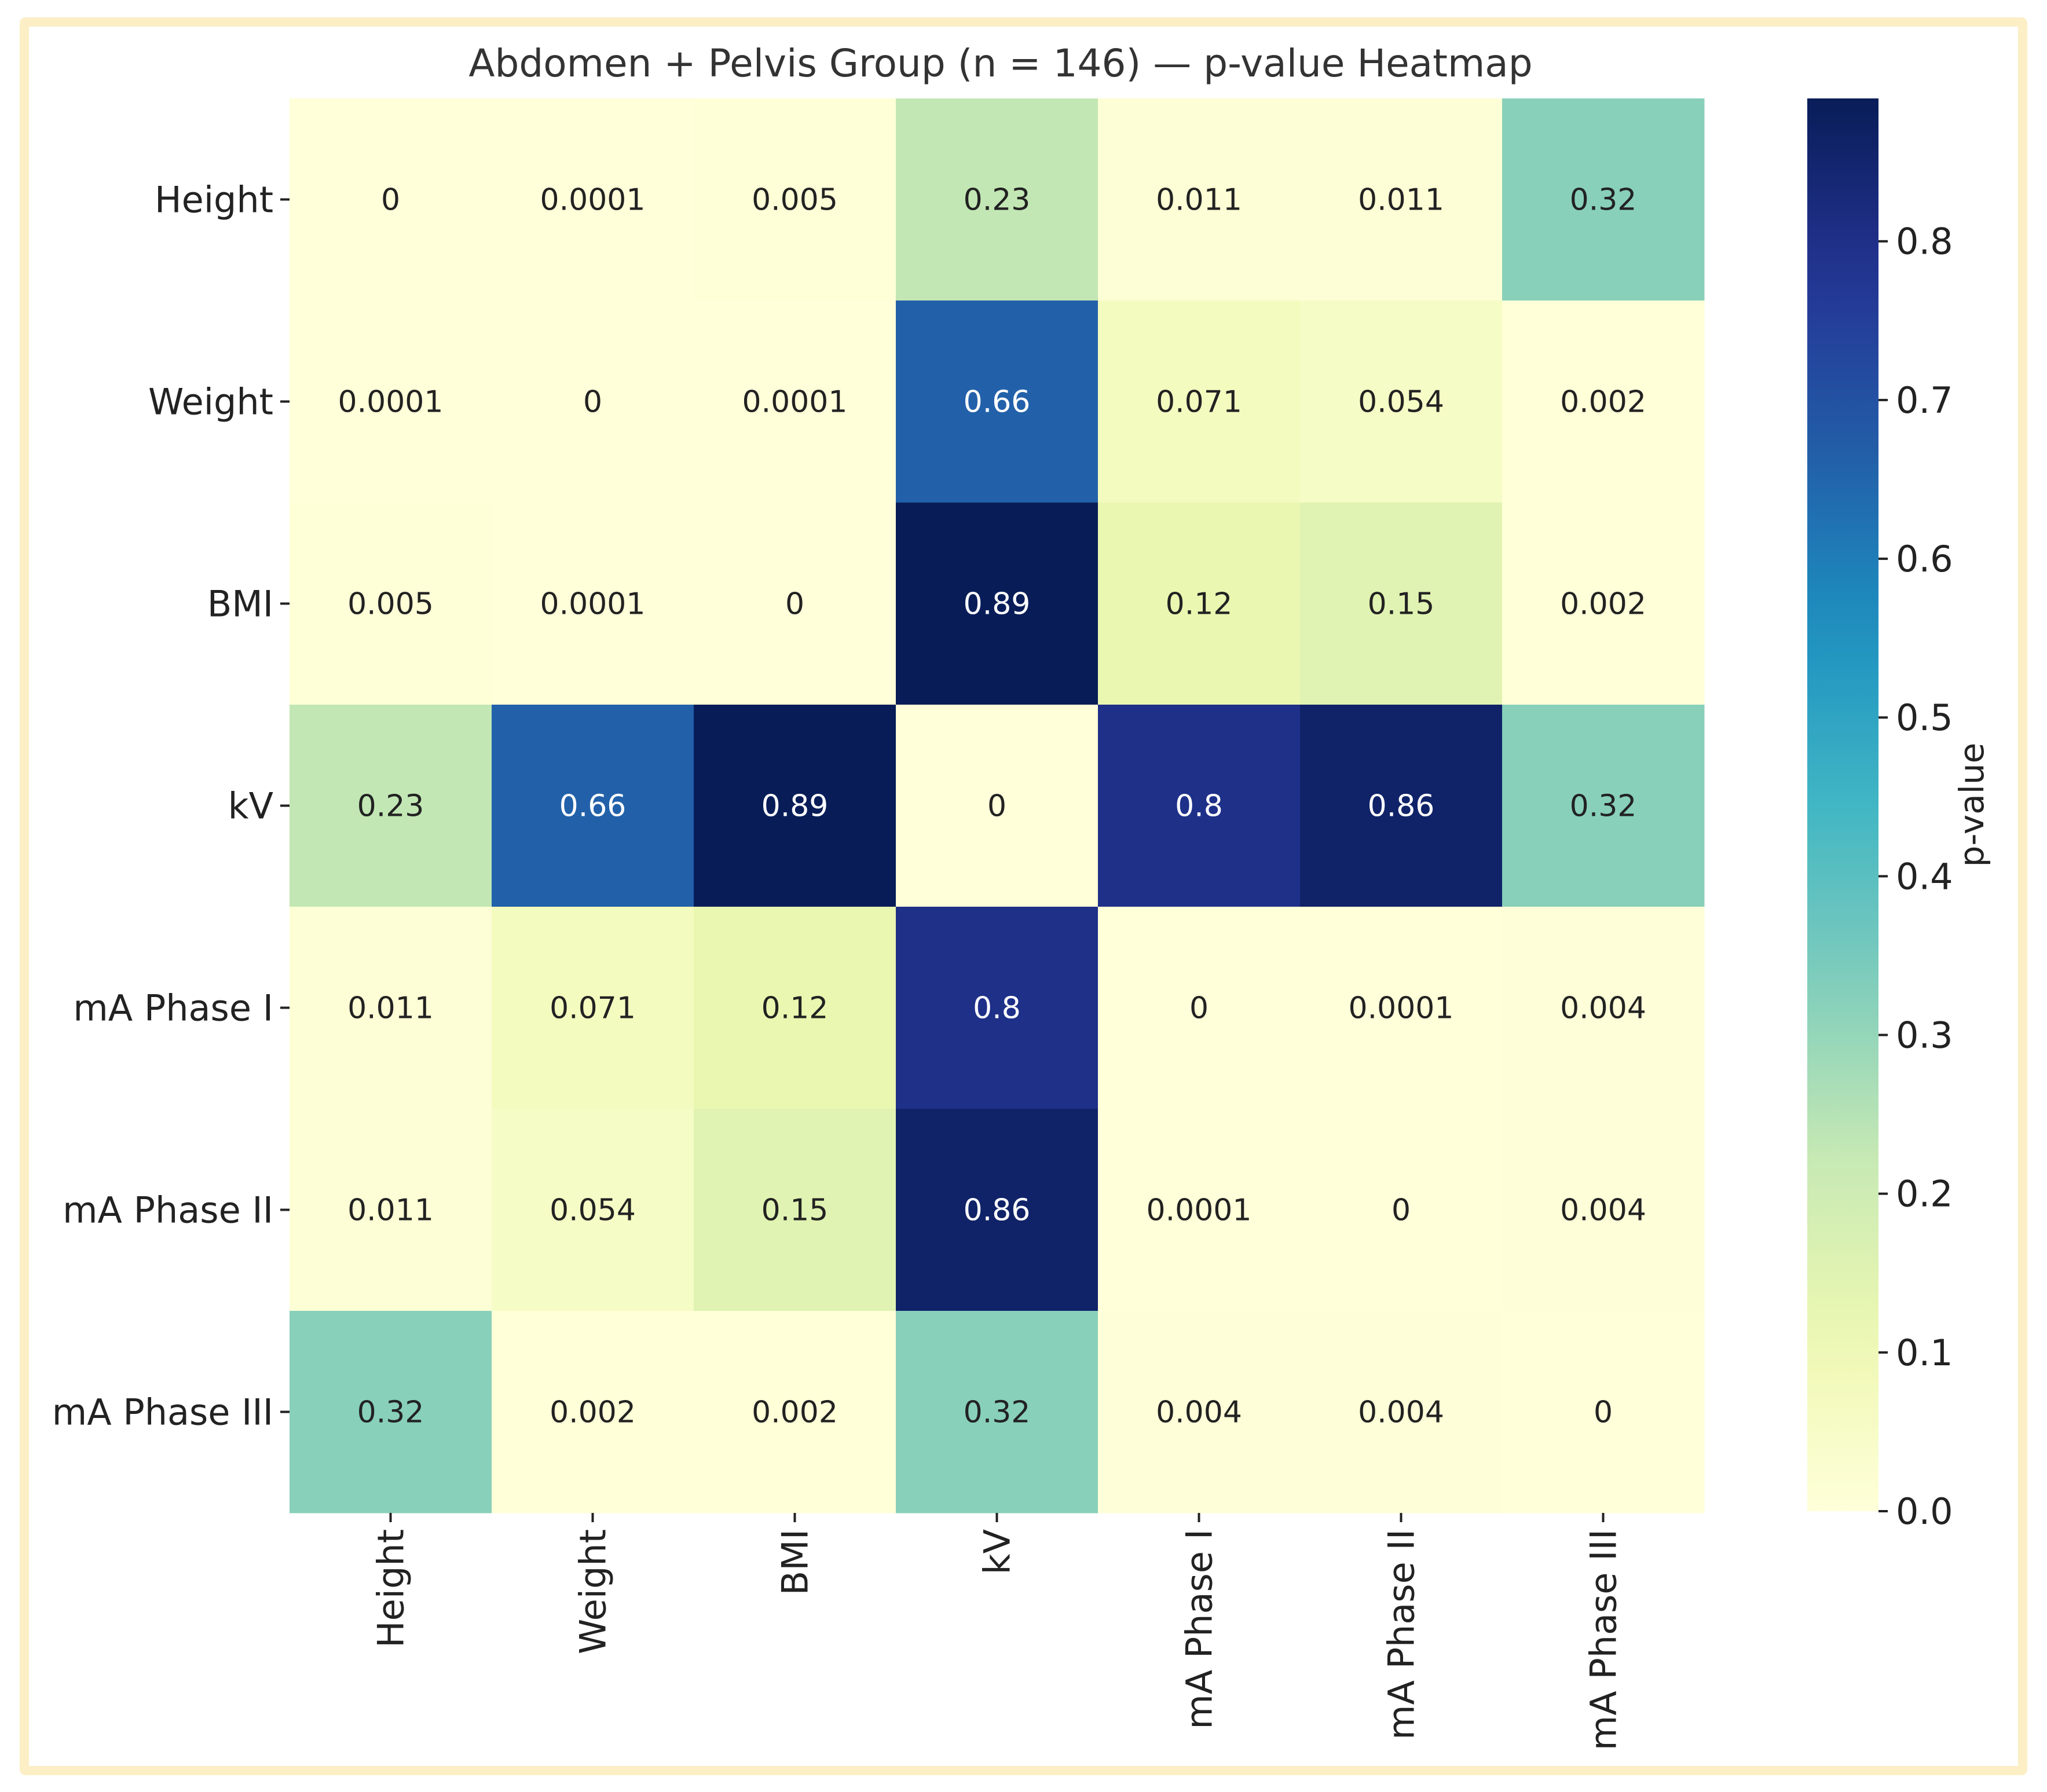 This screenshot has height=1792, width=2047. Describe the element at coordinates (1925, 718) in the screenshot. I see `colorbar-tick-label: 0.5` at that location.